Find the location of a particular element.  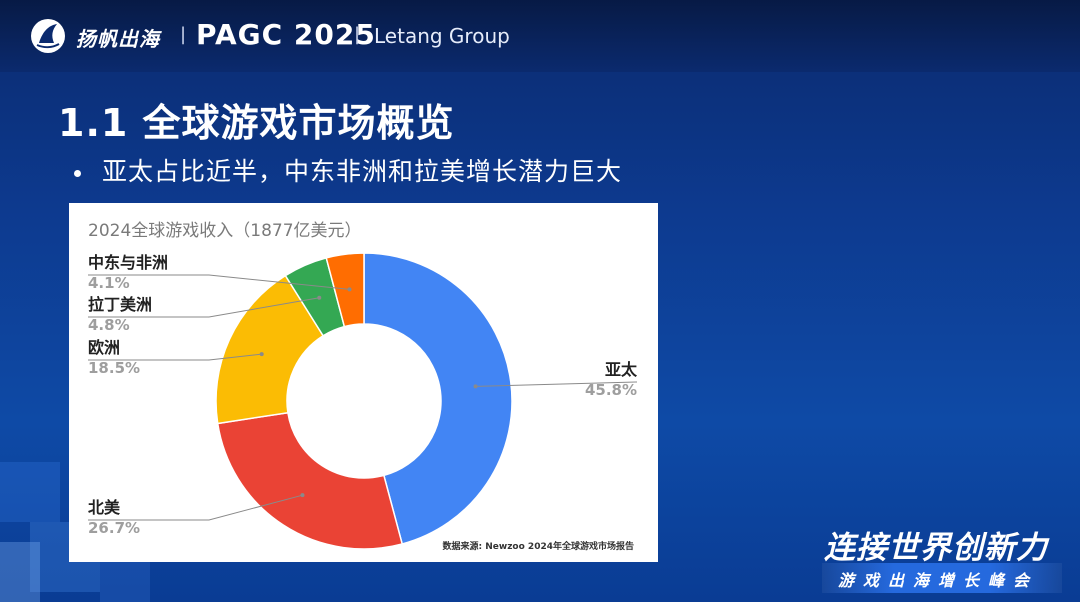

slice-value-label: 26.7% is located at coordinates (114, 528).